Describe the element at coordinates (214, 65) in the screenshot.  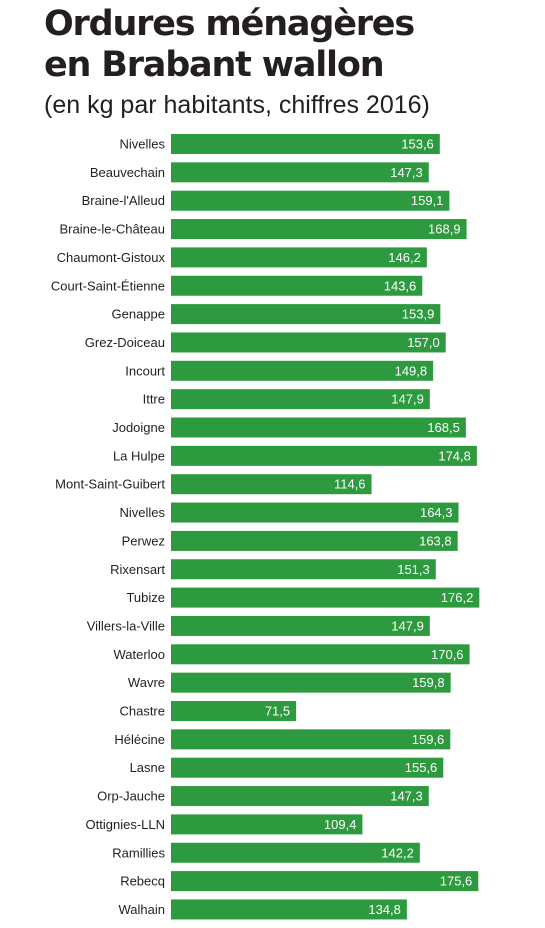
I see `chart-title-line-2: en Brabant wallon` at that location.